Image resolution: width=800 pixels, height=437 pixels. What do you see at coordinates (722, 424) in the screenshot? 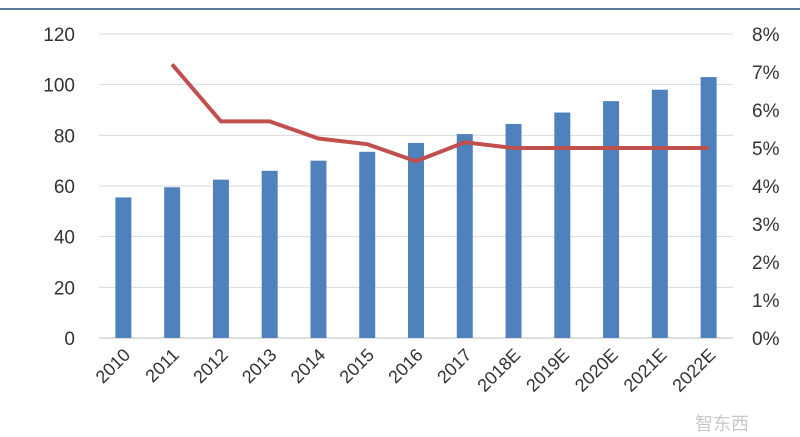
I see `watermark-text: 智东西` at bounding box center [722, 424].